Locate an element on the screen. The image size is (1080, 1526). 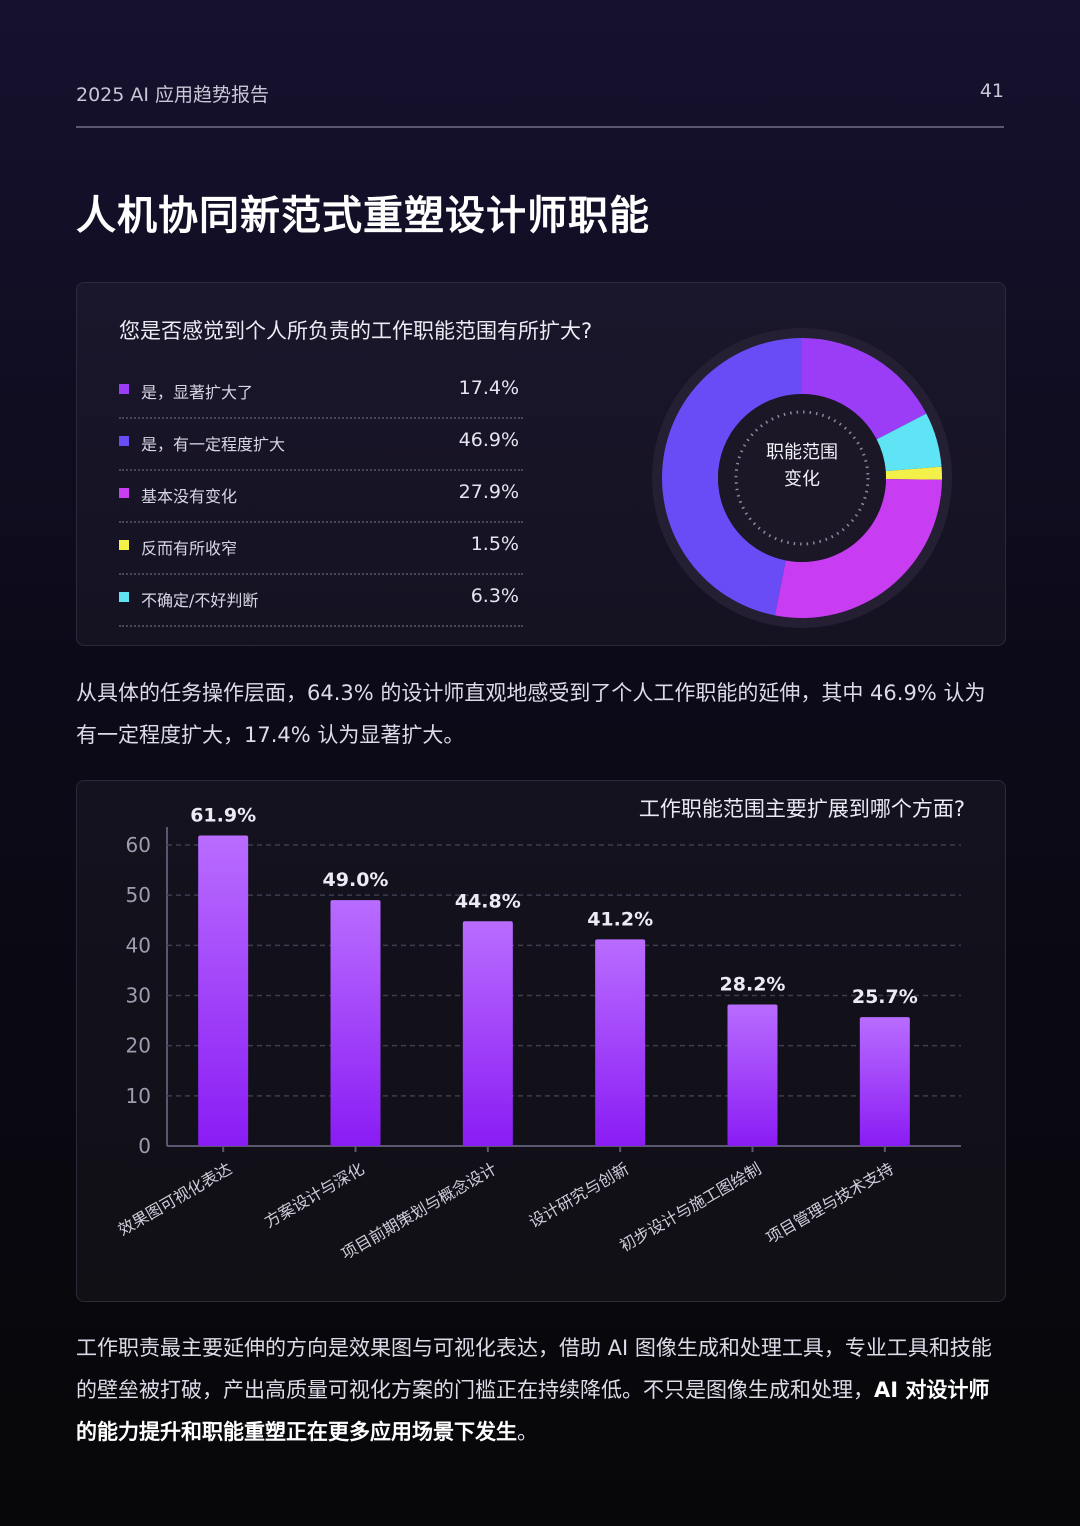
bar-data-label: 25.7% is located at coordinates (885, 997).